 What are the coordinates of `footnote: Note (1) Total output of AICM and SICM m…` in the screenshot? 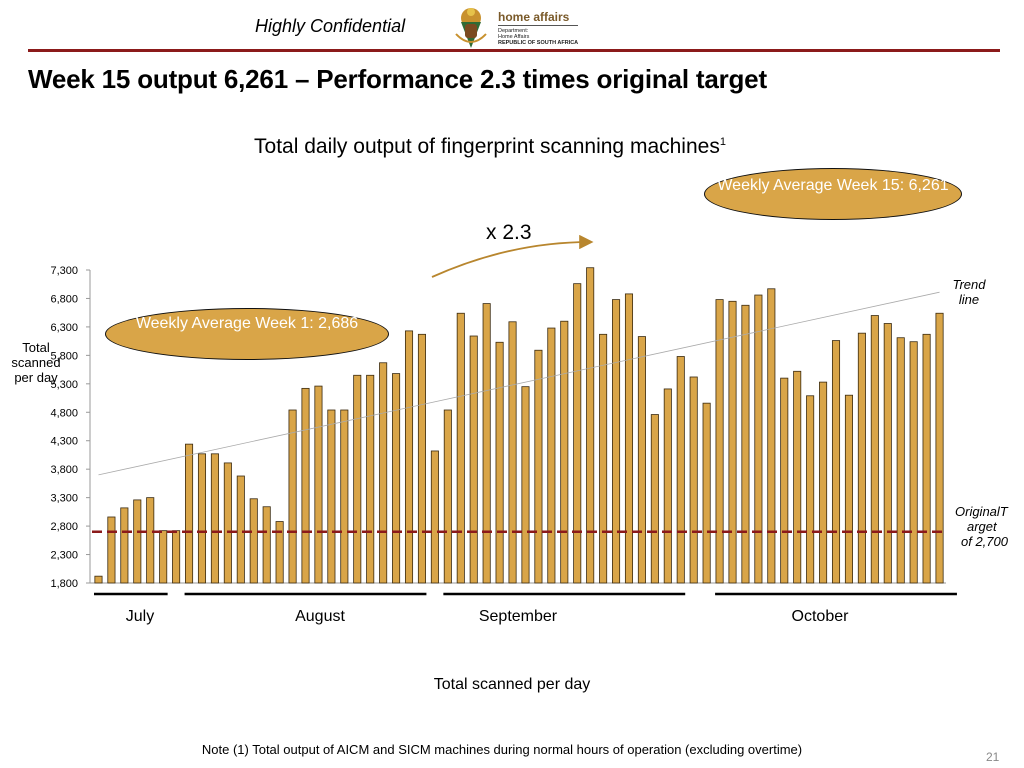 It's located at (502, 749).